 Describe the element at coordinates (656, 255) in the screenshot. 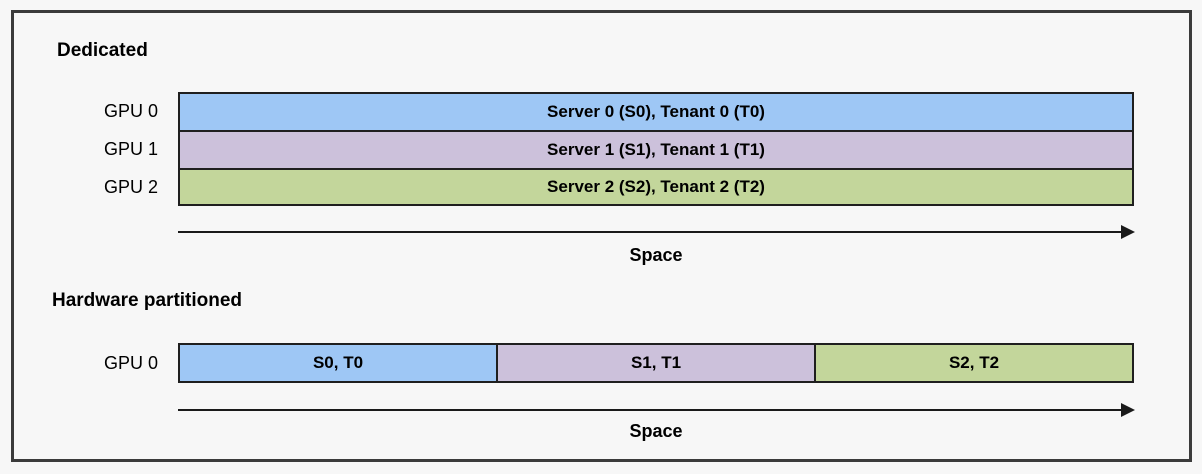

I see `space-axis-label-top: Space` at that location.